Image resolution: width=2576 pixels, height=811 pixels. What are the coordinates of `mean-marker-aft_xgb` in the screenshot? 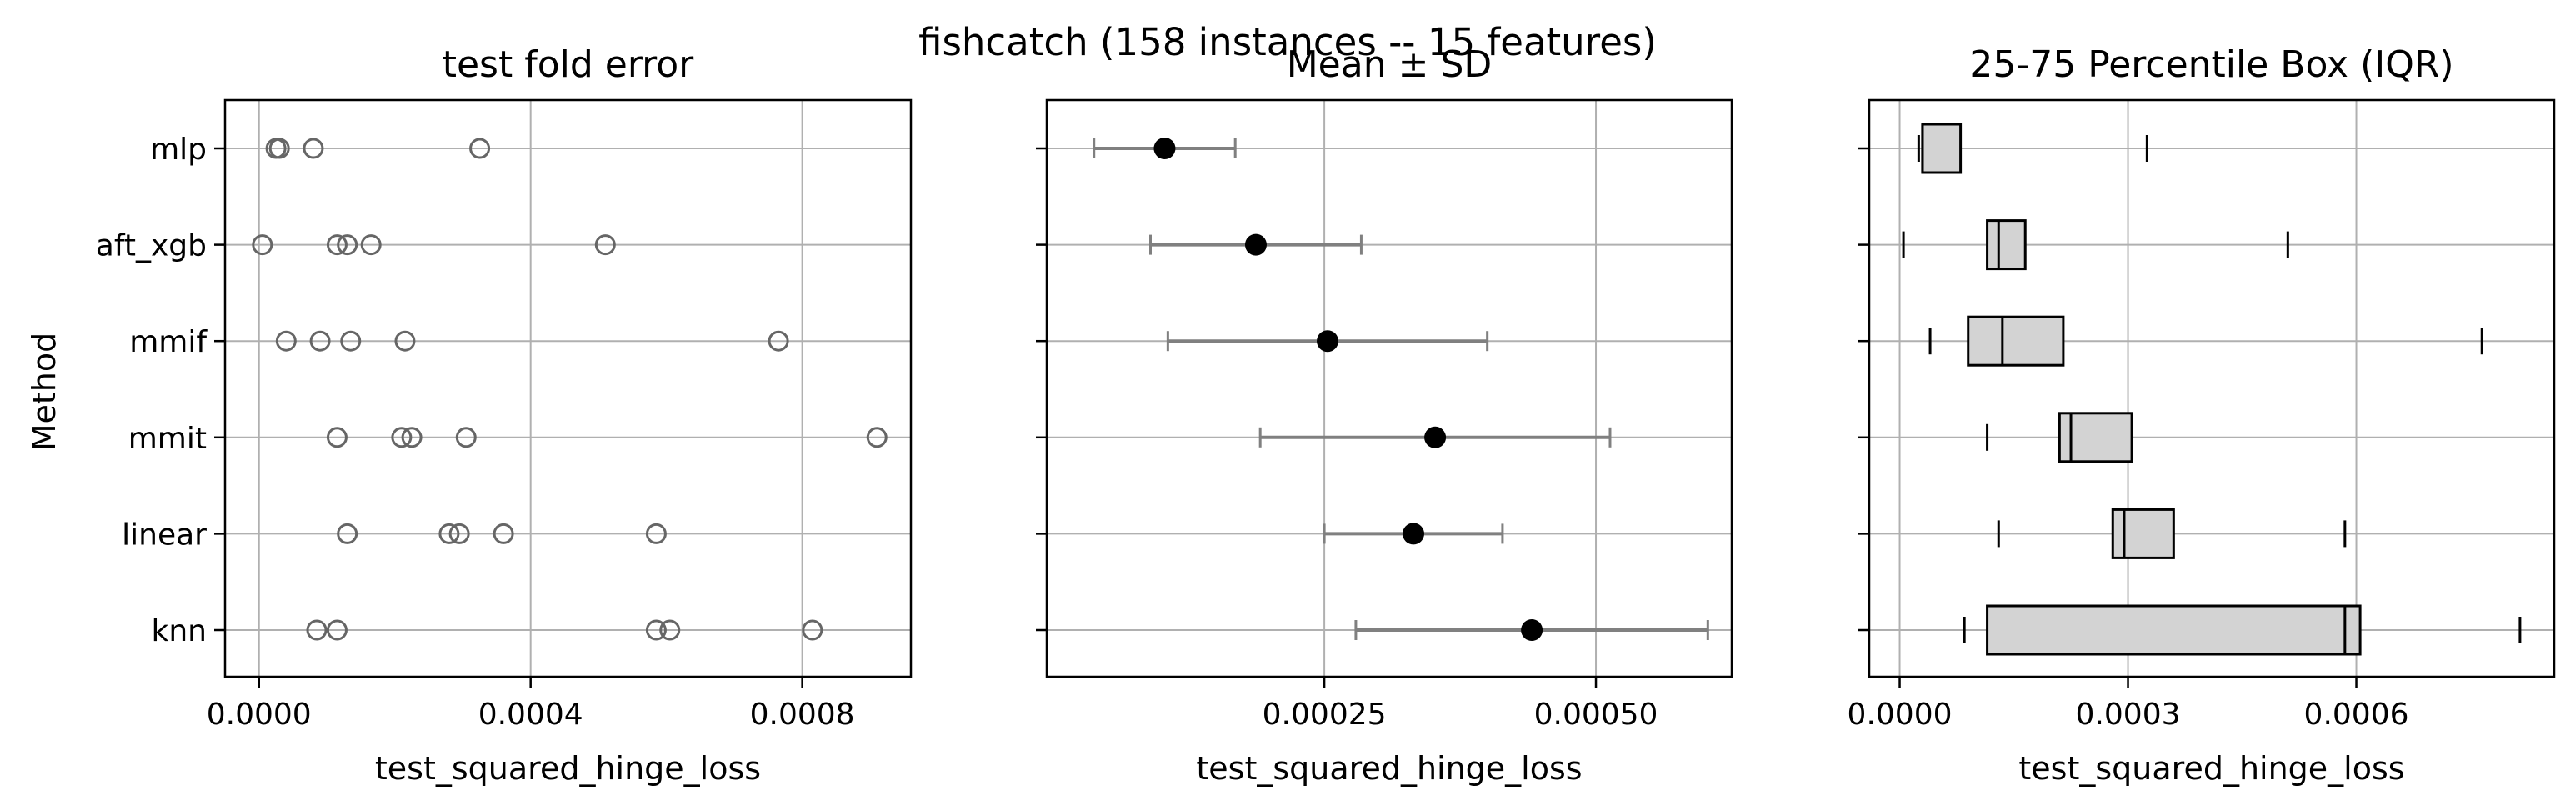 It's located at (1255, 244).